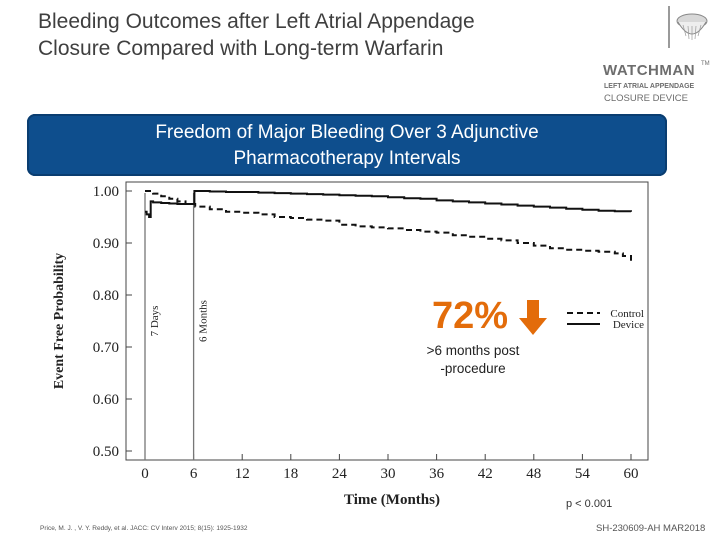 The height and width of the screenshot is (540, 720). What do you see at coordinates (59, 321) in the screenshot?
I see `y-axis-label: Event Free Probability` at bounding box center [59, 321].